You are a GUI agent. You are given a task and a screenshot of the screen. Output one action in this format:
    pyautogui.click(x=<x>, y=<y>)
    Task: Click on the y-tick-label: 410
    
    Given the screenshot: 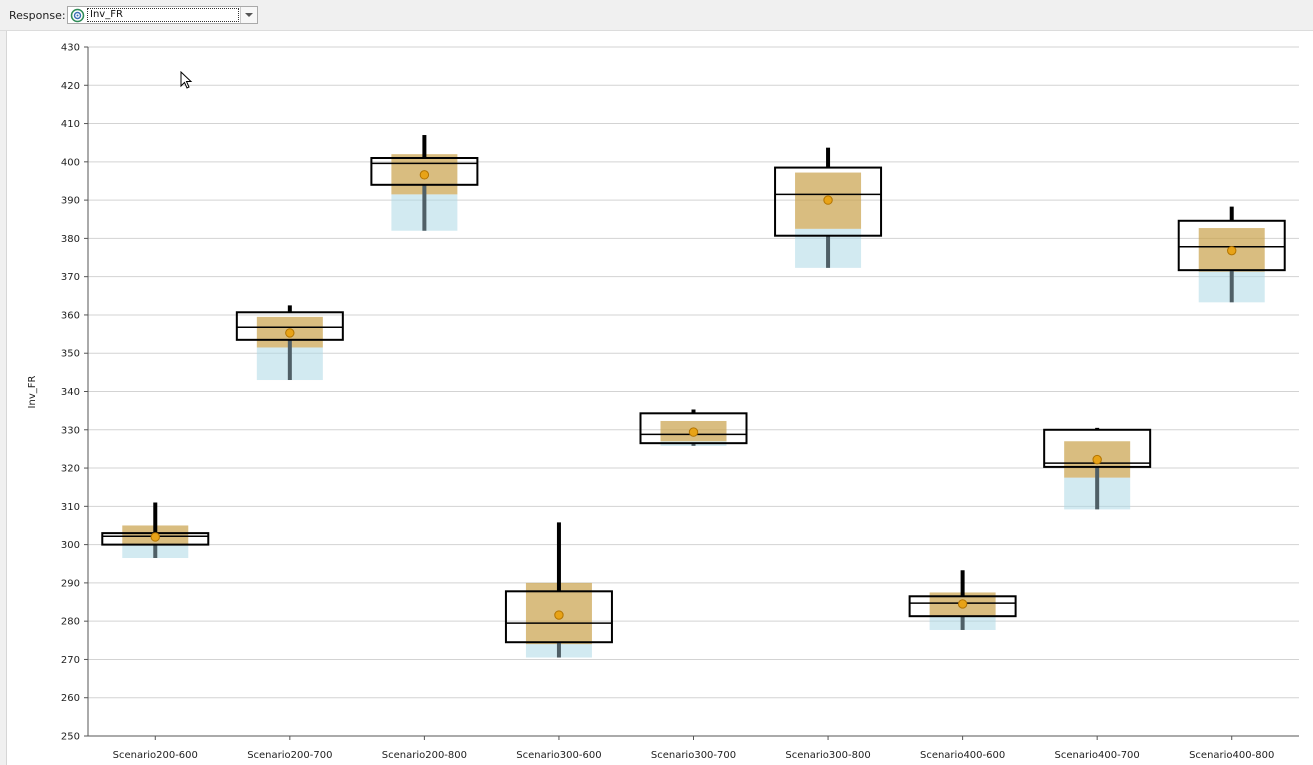 What is the action you would take?
    pyautogui.click(x=70, y=124)
    